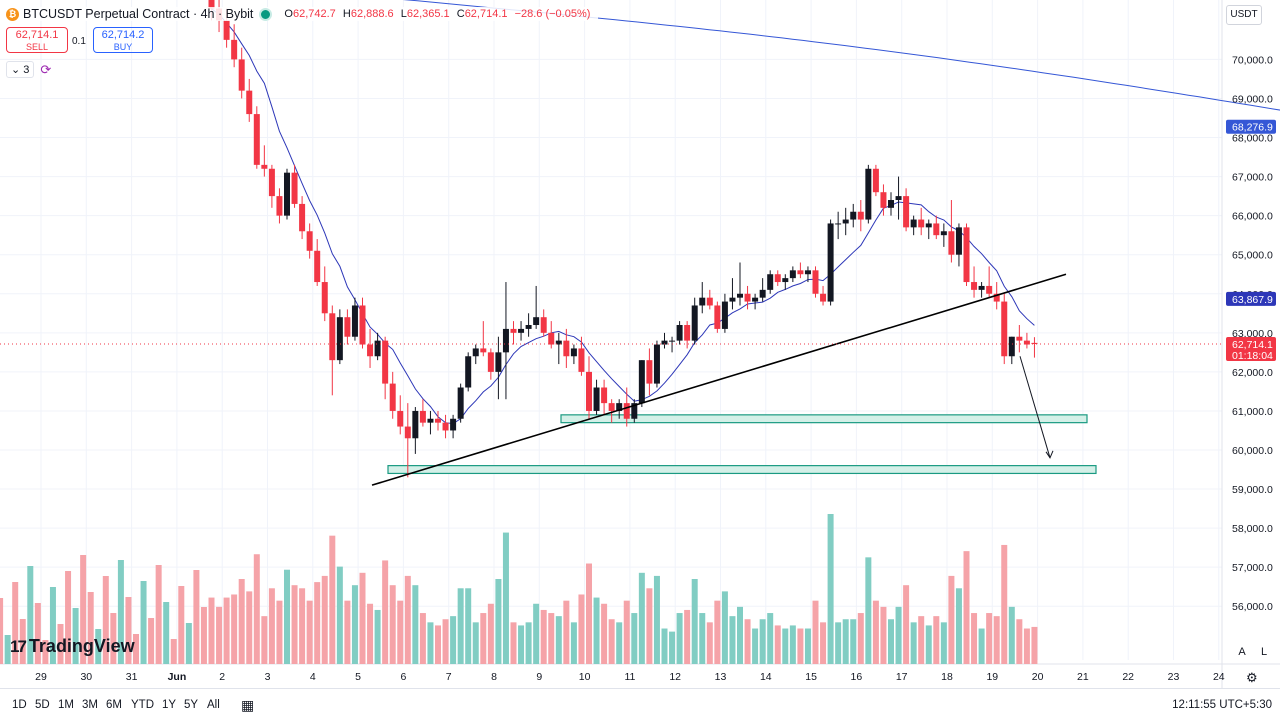  I want to click on indicators-collapse-button: ⌄ 3, so click(20, 69).